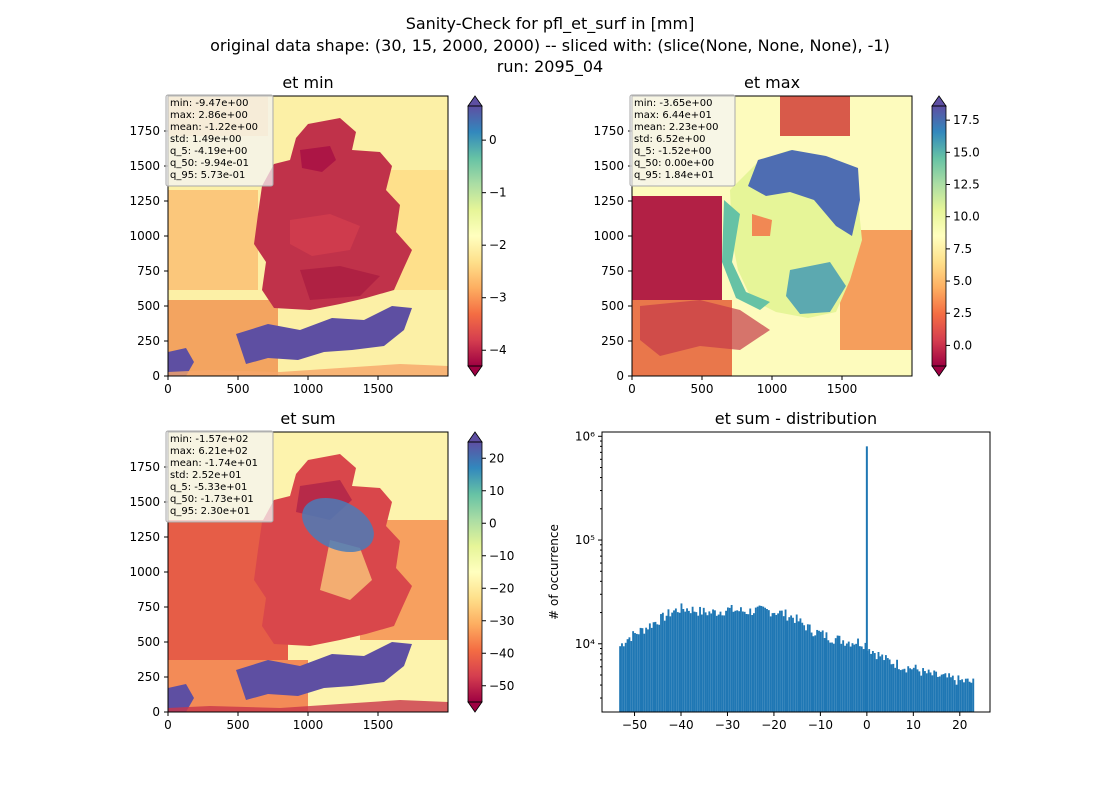 The width and height of the screenshot is (1100, 800). I want to click on stat-line: q_95: 2.30e+01, so click(210, 511).